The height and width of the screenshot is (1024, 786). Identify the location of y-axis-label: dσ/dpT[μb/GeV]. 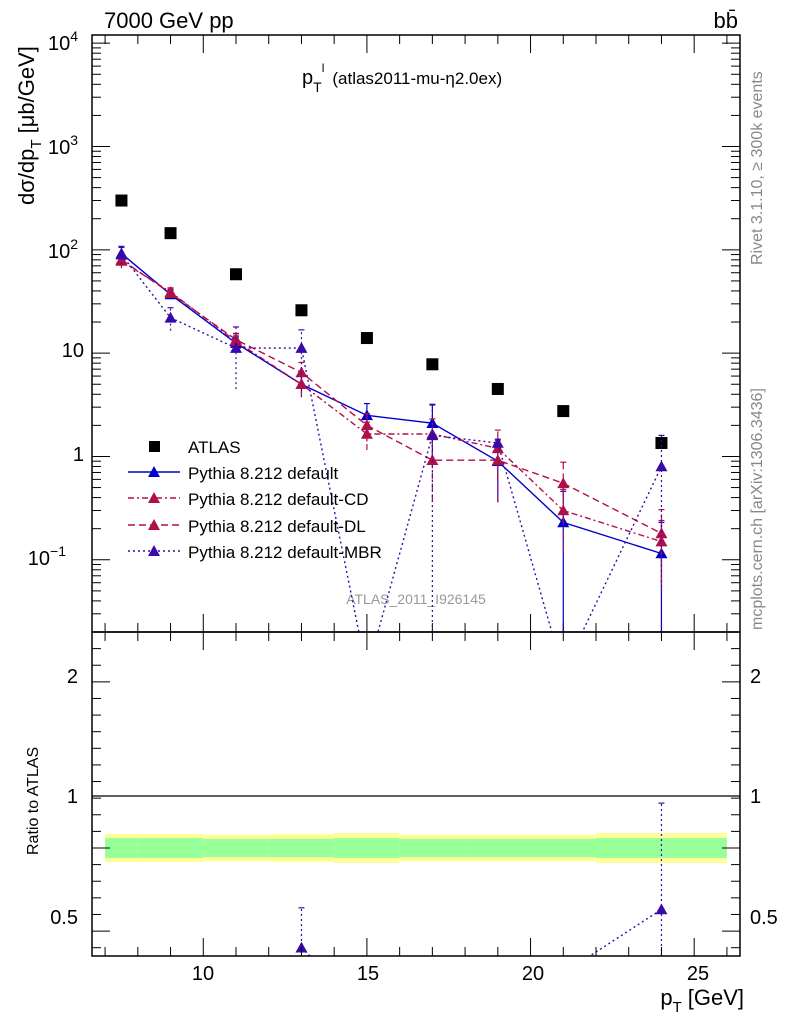
(29, 125).